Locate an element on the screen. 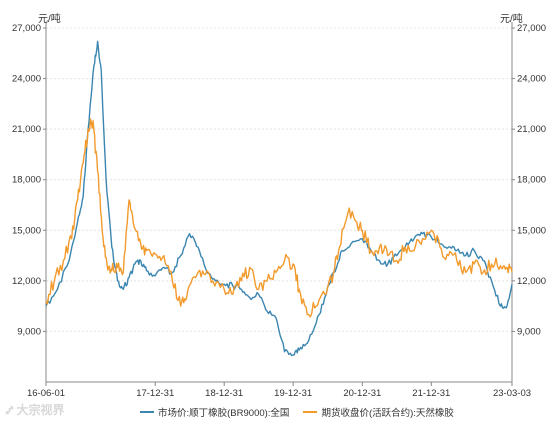 This screenshot has width=554, height=423. legend-item-series-2: 期货收盘价(活跃合约):天然橡胶 is located at coordinates (378, 412).